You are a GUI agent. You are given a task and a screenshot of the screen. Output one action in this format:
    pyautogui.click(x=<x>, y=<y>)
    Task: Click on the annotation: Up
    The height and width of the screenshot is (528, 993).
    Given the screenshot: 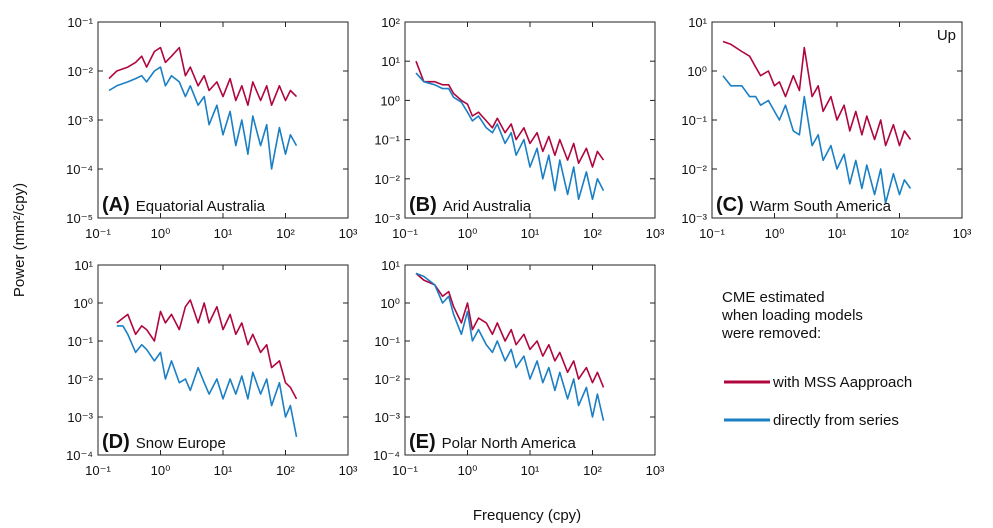 What is the action you would take?
    pyautogui.click(x=946, y=35)
    